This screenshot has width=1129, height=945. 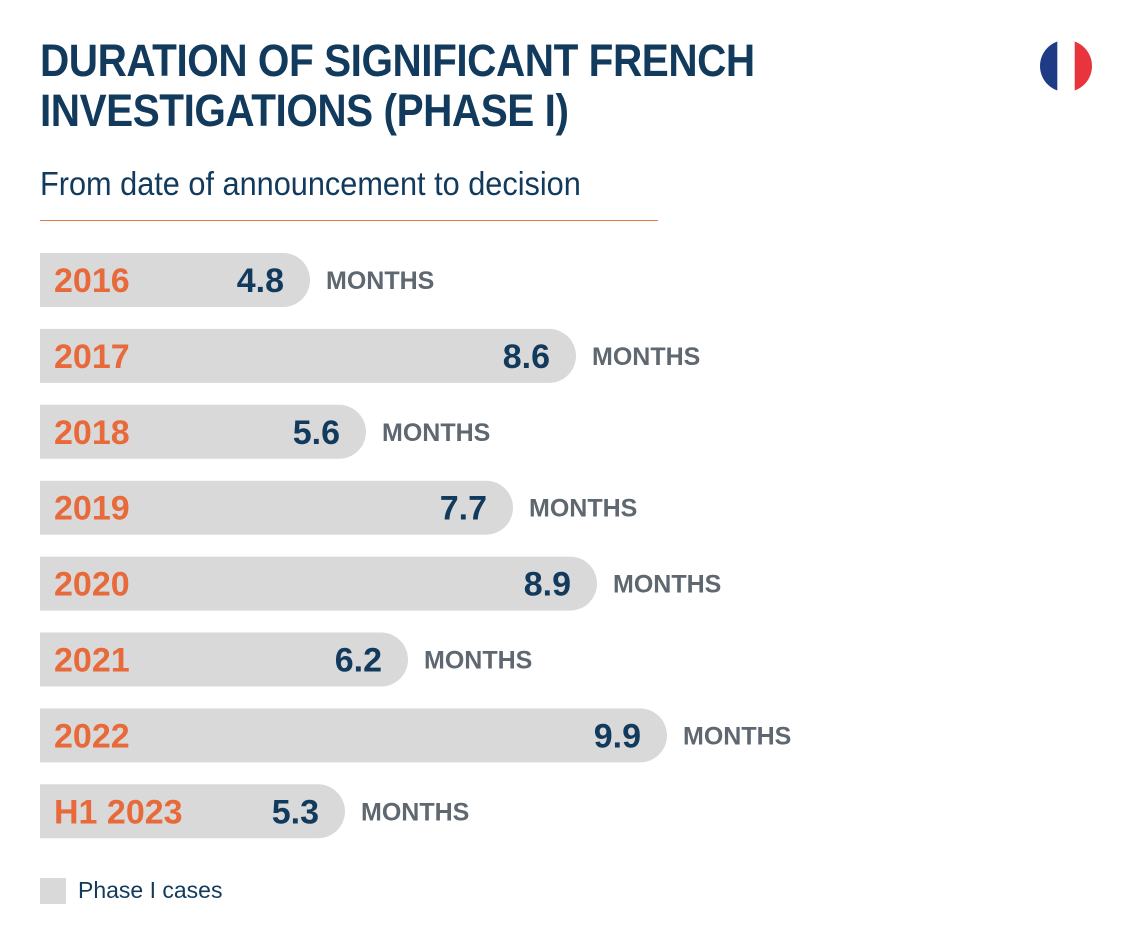 What do you see at coordinates (92, 509) in the screenshot?
I see `category-label-2019: 2019` at bounding box center [92, 509].